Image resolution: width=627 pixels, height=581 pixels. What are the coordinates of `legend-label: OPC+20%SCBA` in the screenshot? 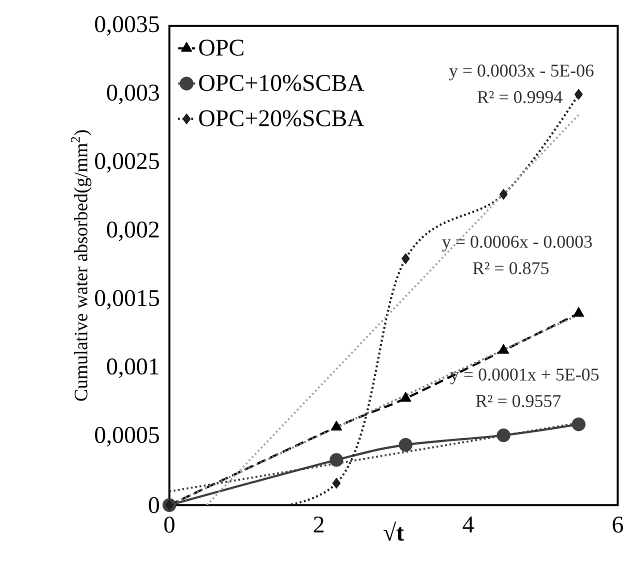 It's located at (281, 118).